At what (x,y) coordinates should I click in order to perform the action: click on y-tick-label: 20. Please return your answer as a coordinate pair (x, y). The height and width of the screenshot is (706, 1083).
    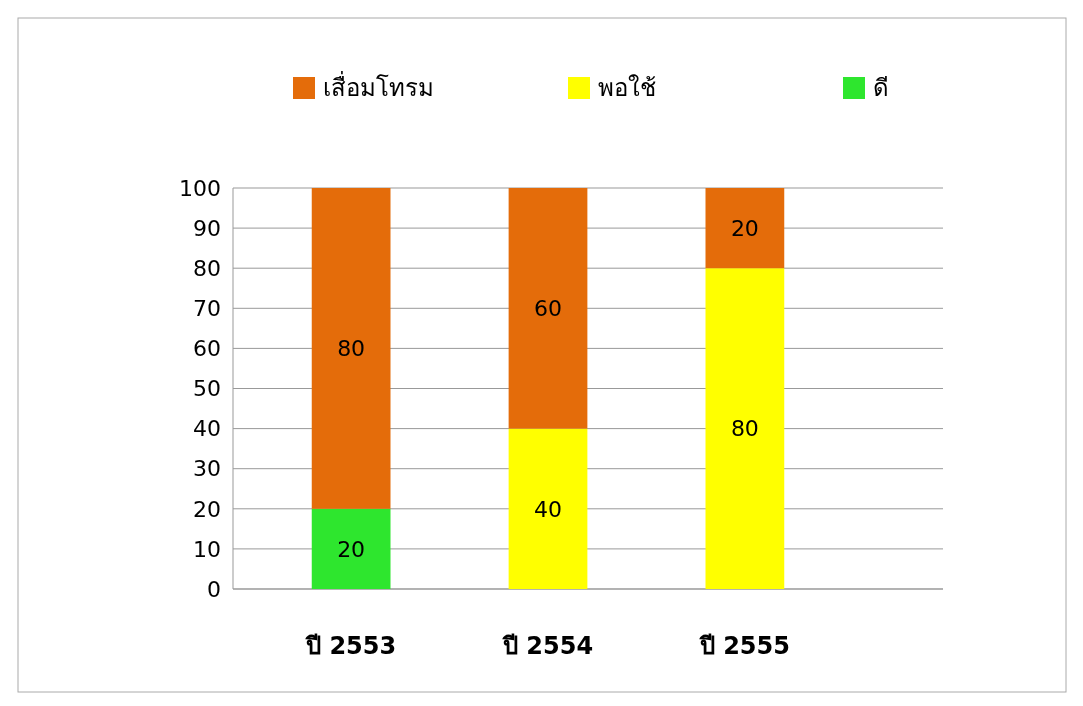
    Looking at the image, I should click on (207, 509).